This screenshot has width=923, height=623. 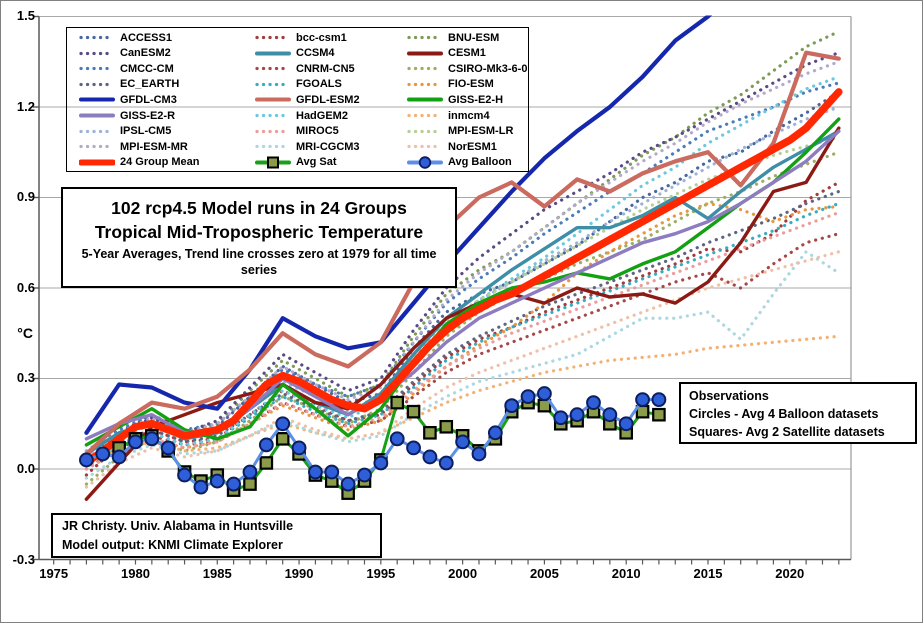 I want to click on observations-title: Observations, so click(x=729, y=396).